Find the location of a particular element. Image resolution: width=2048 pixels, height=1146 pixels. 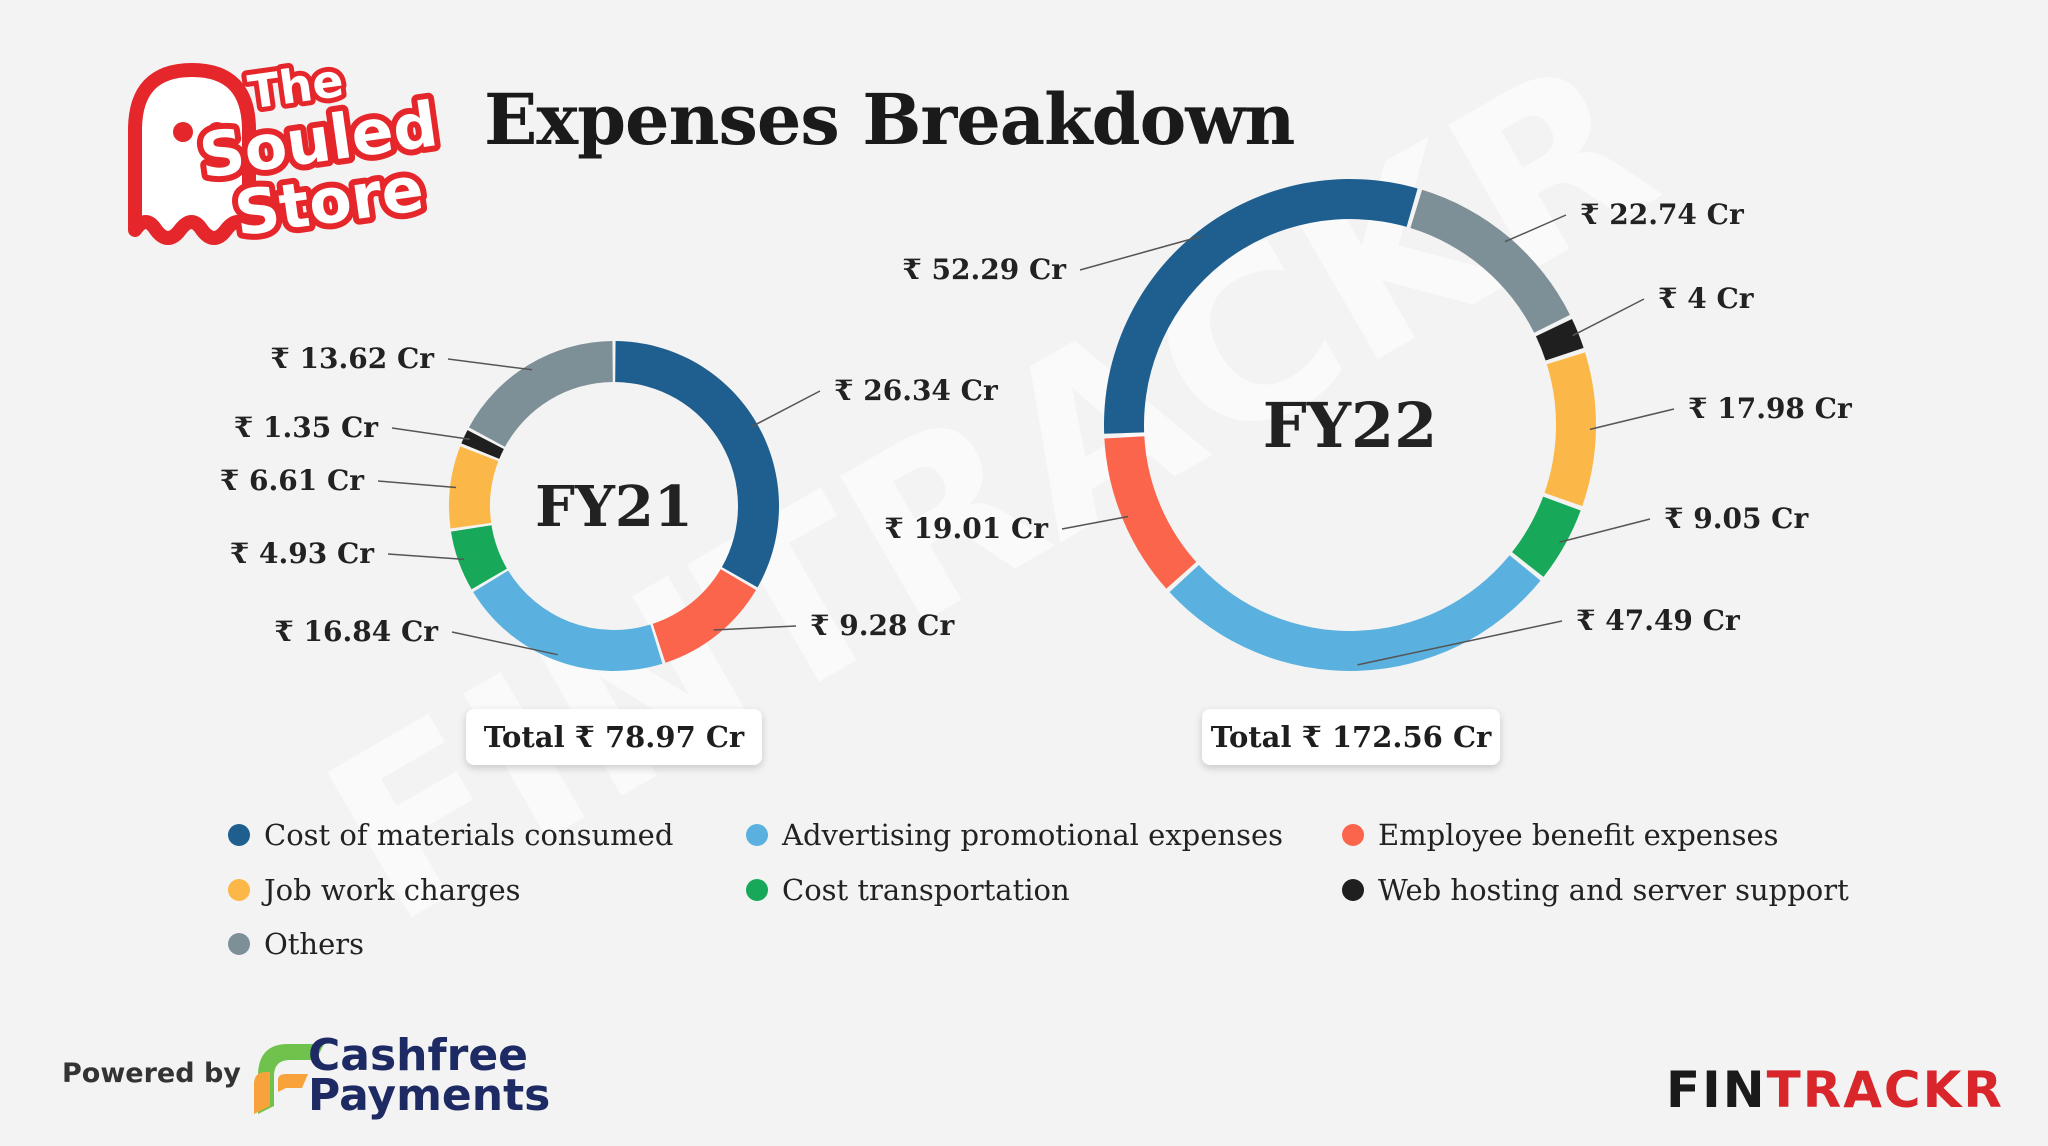

slice-value-label: ₹ 17.98 Cr is located at coordinates (1770, 408).